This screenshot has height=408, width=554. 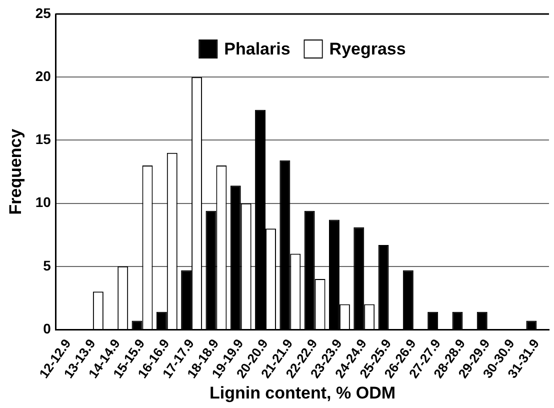 What do you see at coordinates (43, 202) in the screenshot?
I see `y-tick-label: 10` at bounding box center [43, 202].